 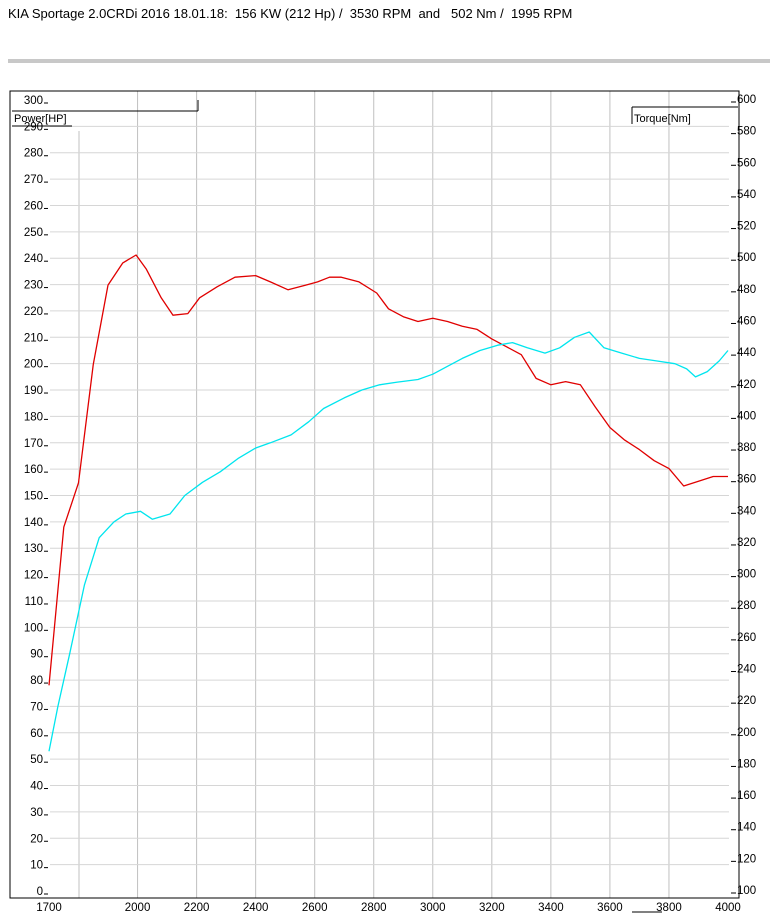 What do you see at coordinates (33, 101) in the screenshot?
I see `left-tick-label: 300` at bounding box center [33, 101].